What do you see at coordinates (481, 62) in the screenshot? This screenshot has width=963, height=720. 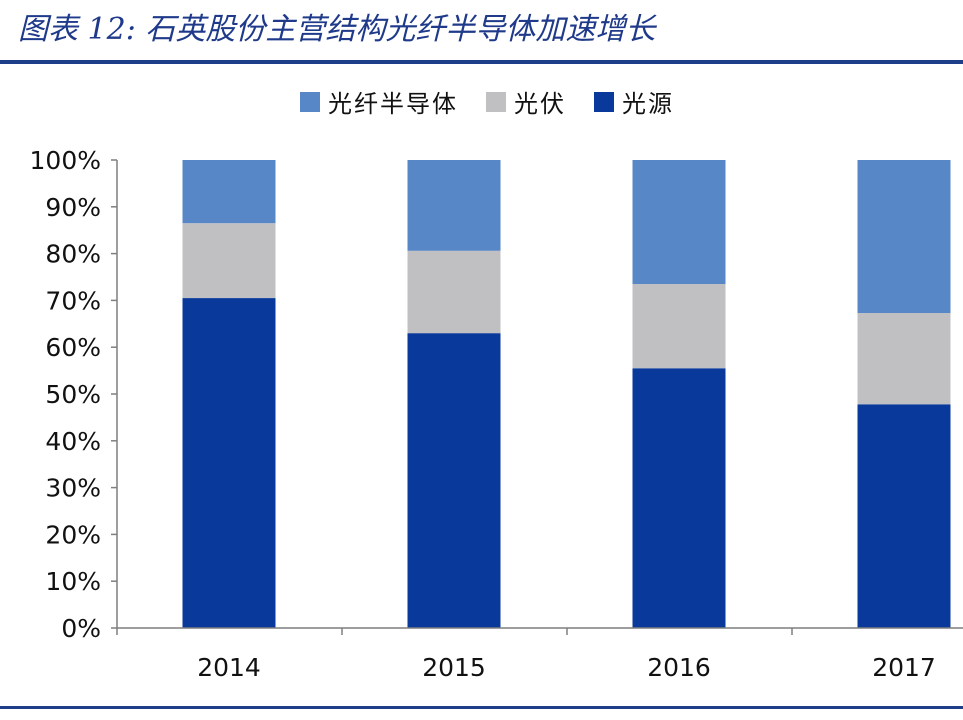 I see `top-rule` at bounding box center [481, 62].